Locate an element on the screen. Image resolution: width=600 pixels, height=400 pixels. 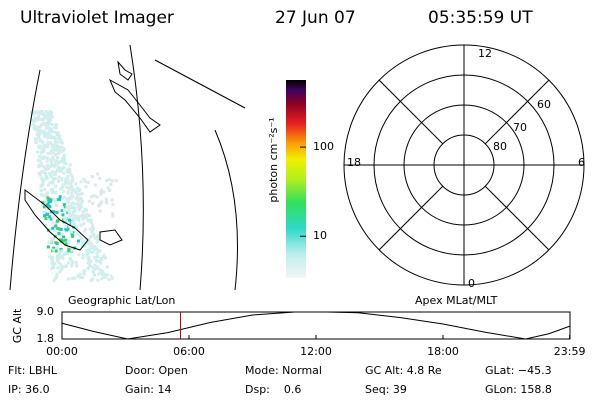
status-field: IP: 36.0 is located at coordinates (29, 389).